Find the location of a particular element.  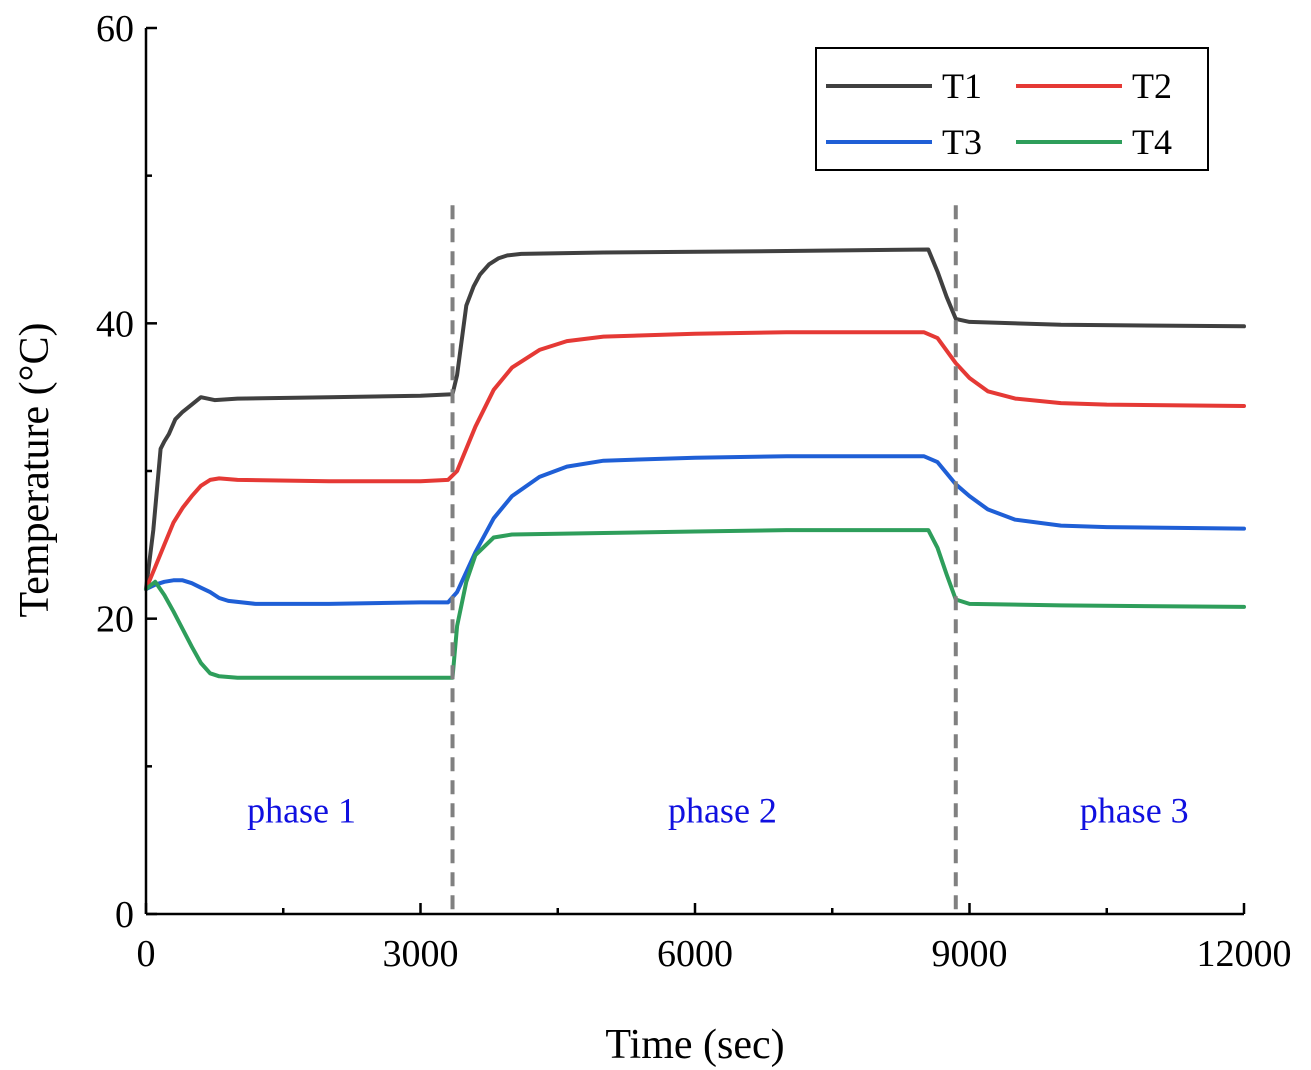

x-tick-label: 9000 is located at coordinates (970, 954).